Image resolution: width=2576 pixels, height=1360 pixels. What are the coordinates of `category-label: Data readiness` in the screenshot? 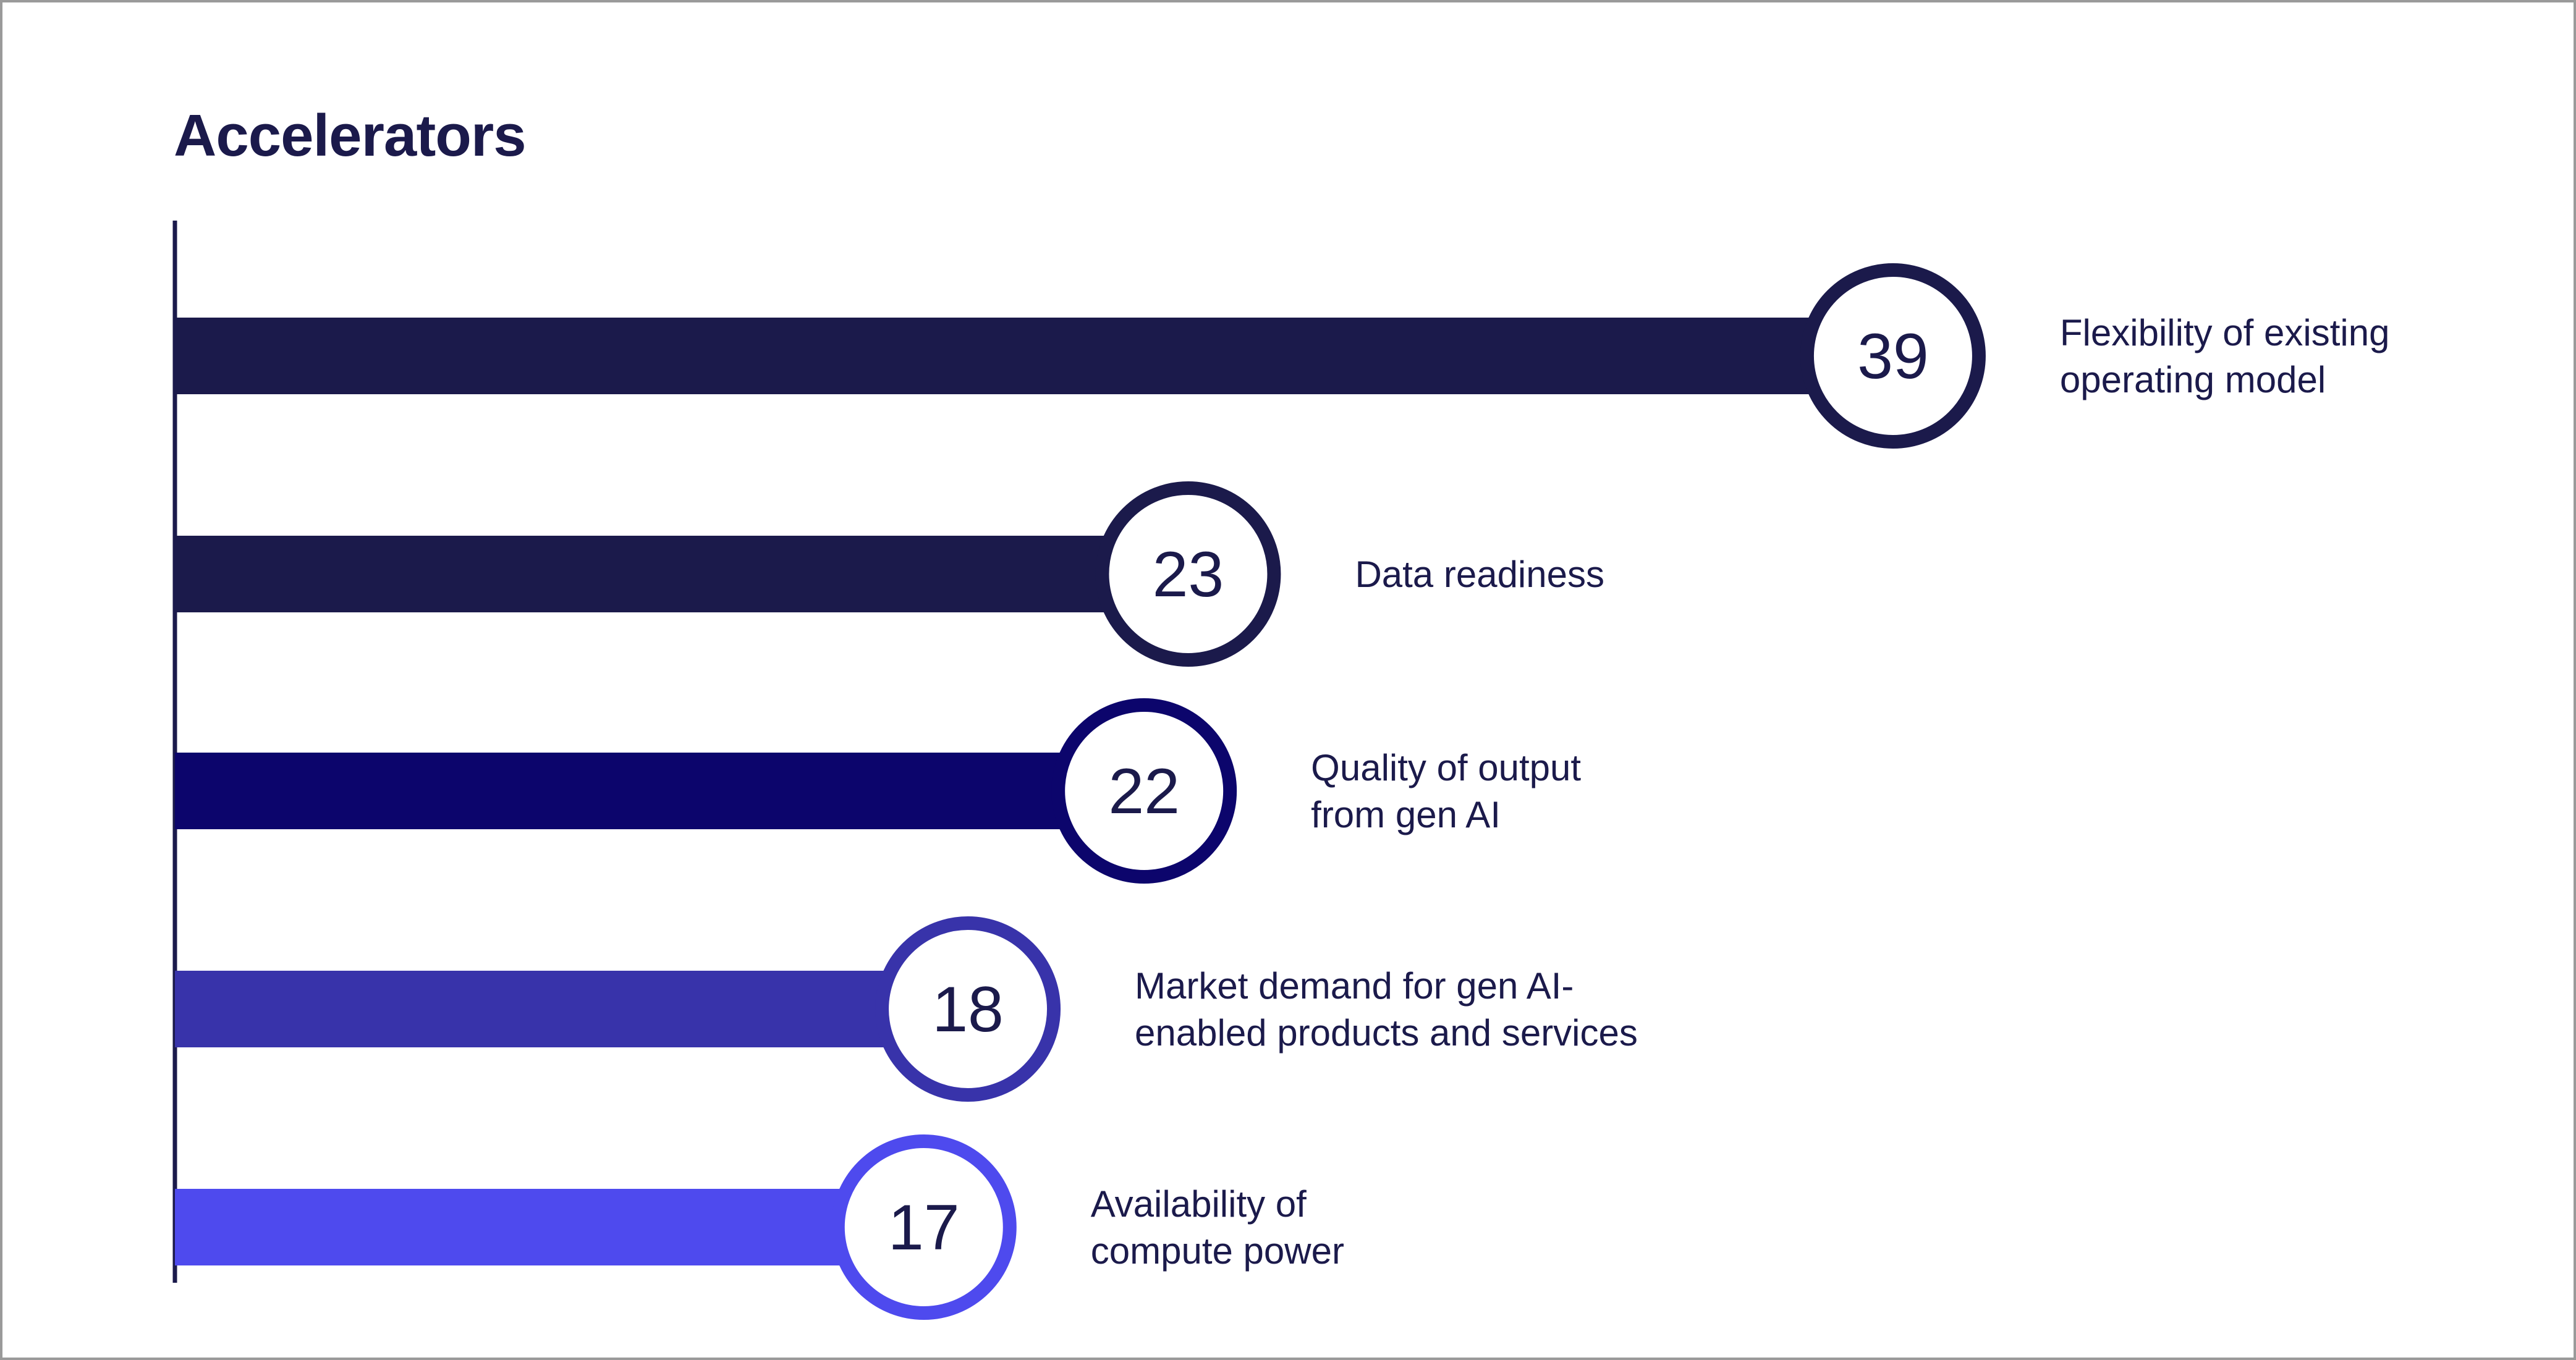 It's located at (1479, 574).